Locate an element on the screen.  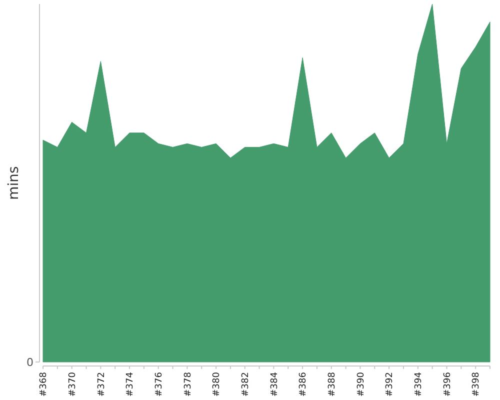
x-tick-label: #392 is located at coordinates (390, 384).